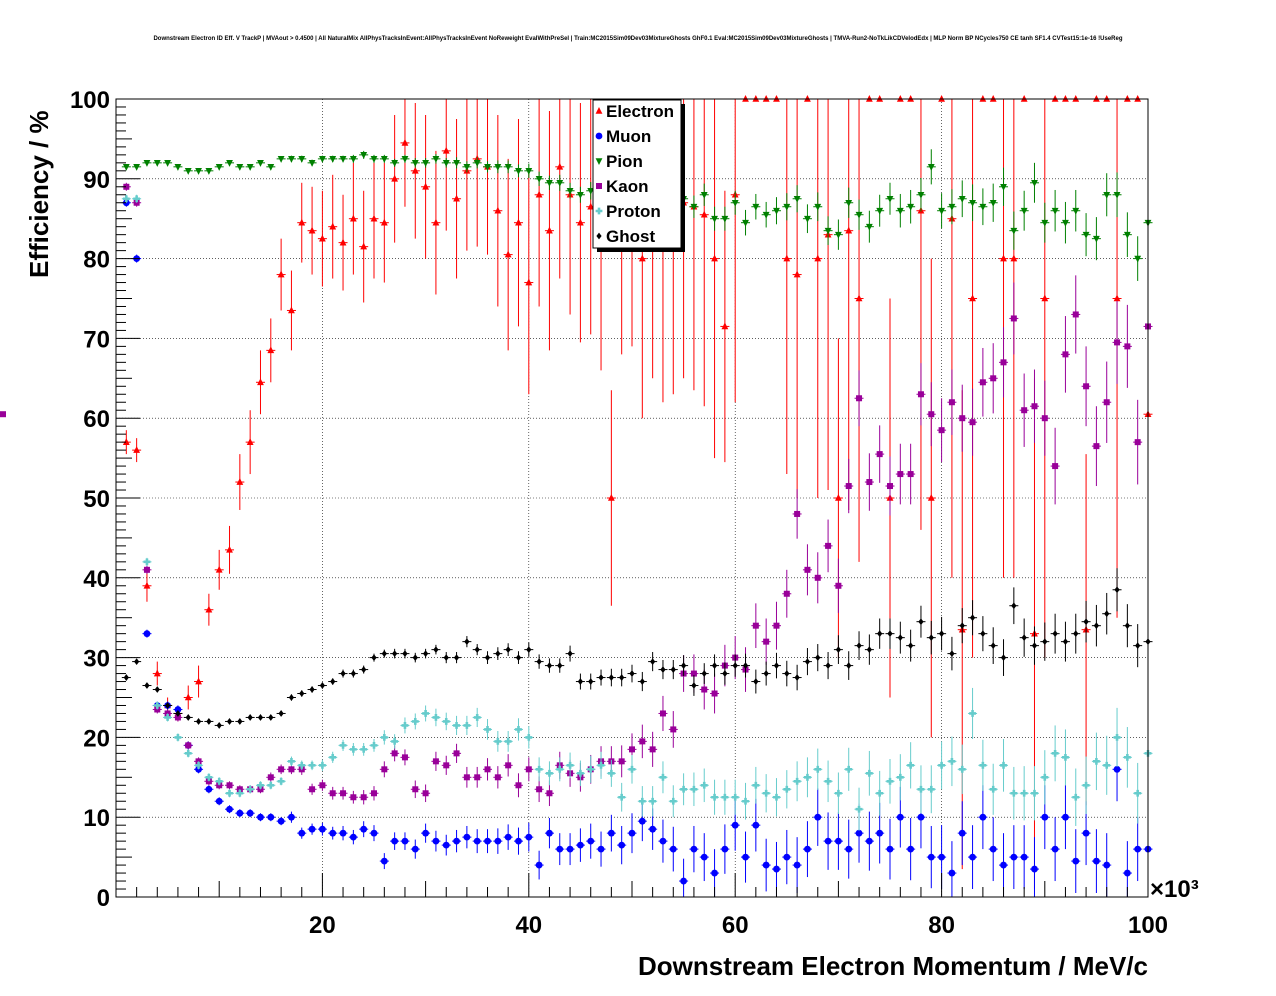 This screenshot has height=996, width=1276. What do you see at coordinates (622, 186) in the screenshot?
I see `legend-entry-kaon: Kaon` at bounding box center [622, 186].